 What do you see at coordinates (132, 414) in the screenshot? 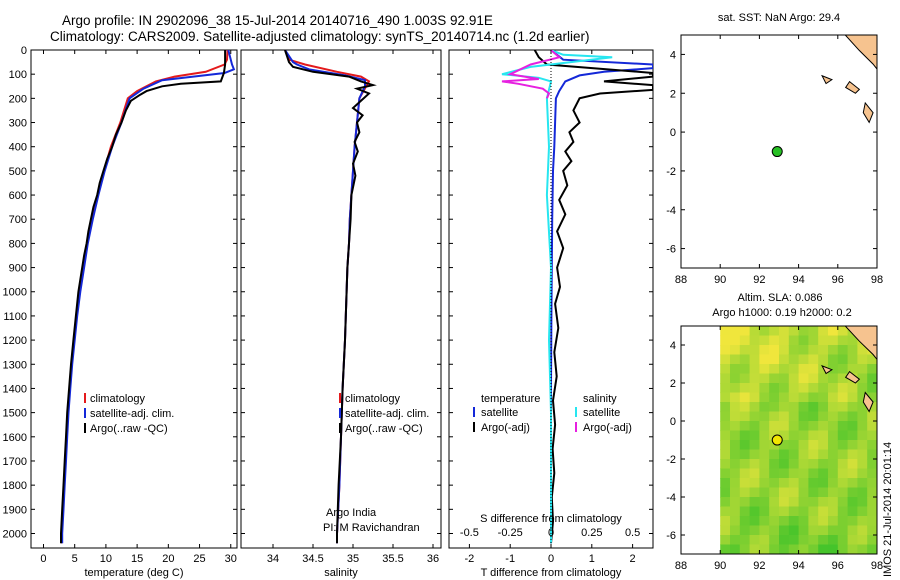
I see `legend-label: satellite-adj. clim.` at bounding box center [132, 414].